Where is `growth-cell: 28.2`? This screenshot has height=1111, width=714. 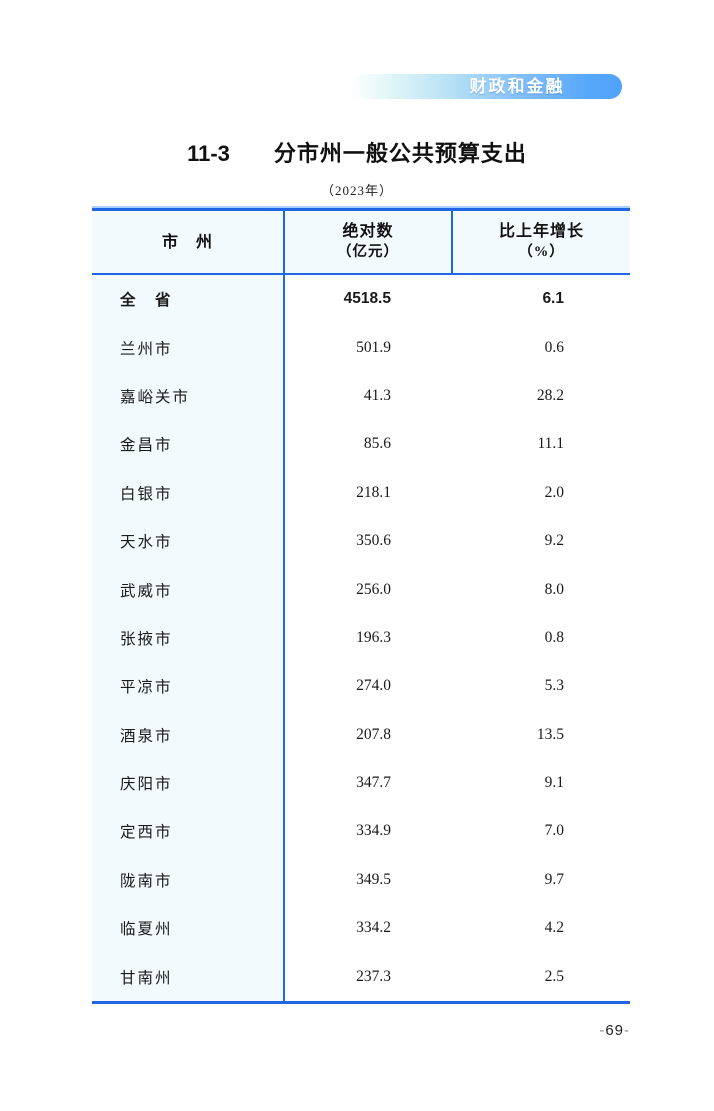
growth-cell: 28.2 is located at coordinates (550, 395).